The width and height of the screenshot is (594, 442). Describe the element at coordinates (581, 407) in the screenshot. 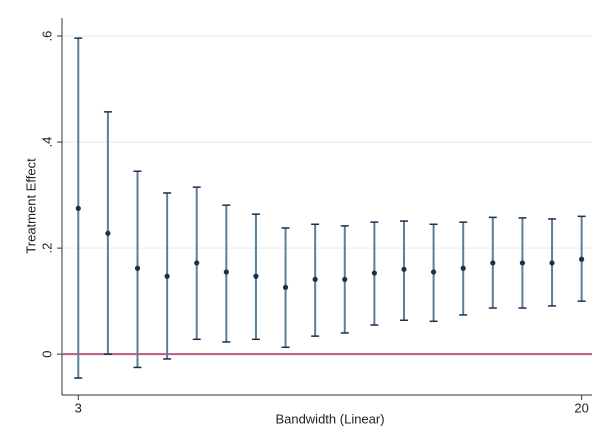

I see `x-tick-label: 20` at that location.